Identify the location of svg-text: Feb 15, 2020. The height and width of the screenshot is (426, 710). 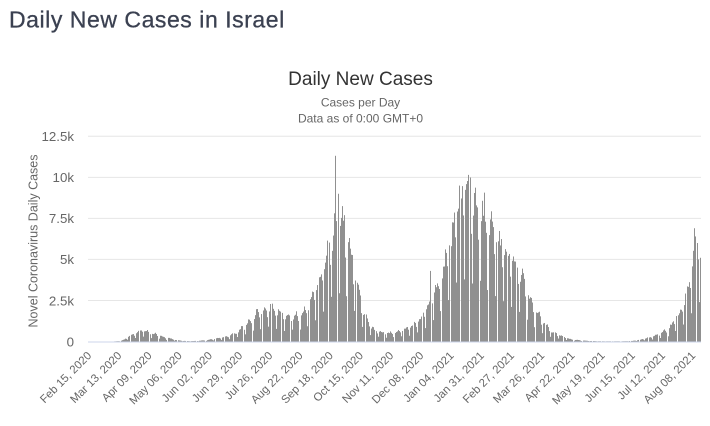
(66, 378).